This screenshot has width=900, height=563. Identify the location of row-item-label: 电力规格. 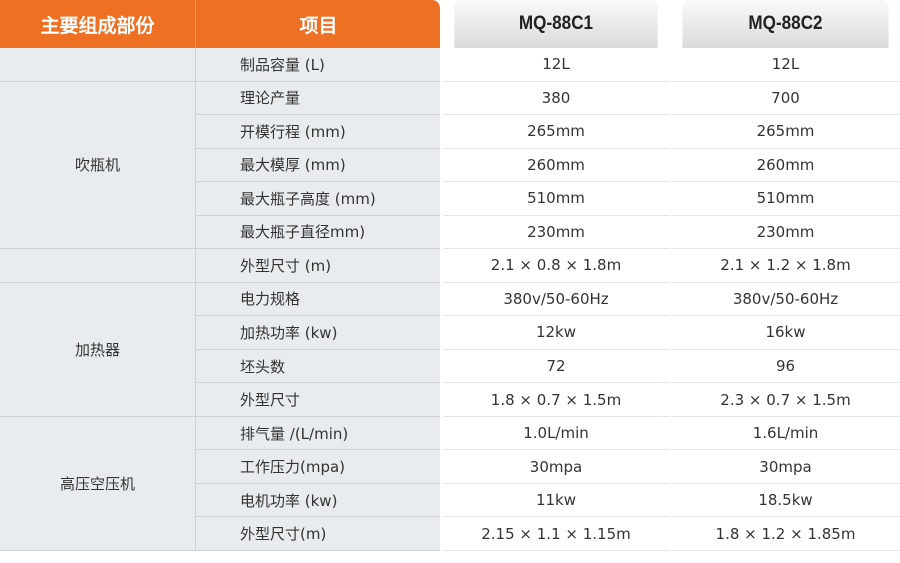
(317, 299).